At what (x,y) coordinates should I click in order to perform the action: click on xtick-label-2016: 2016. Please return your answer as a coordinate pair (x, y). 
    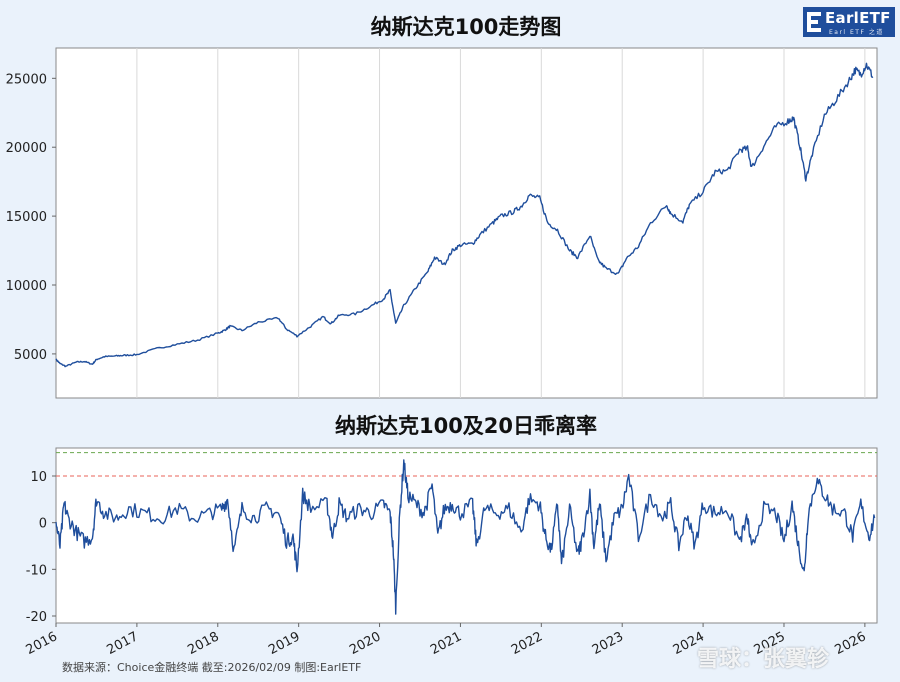
    Looking at the image, I should click on (42, 643).